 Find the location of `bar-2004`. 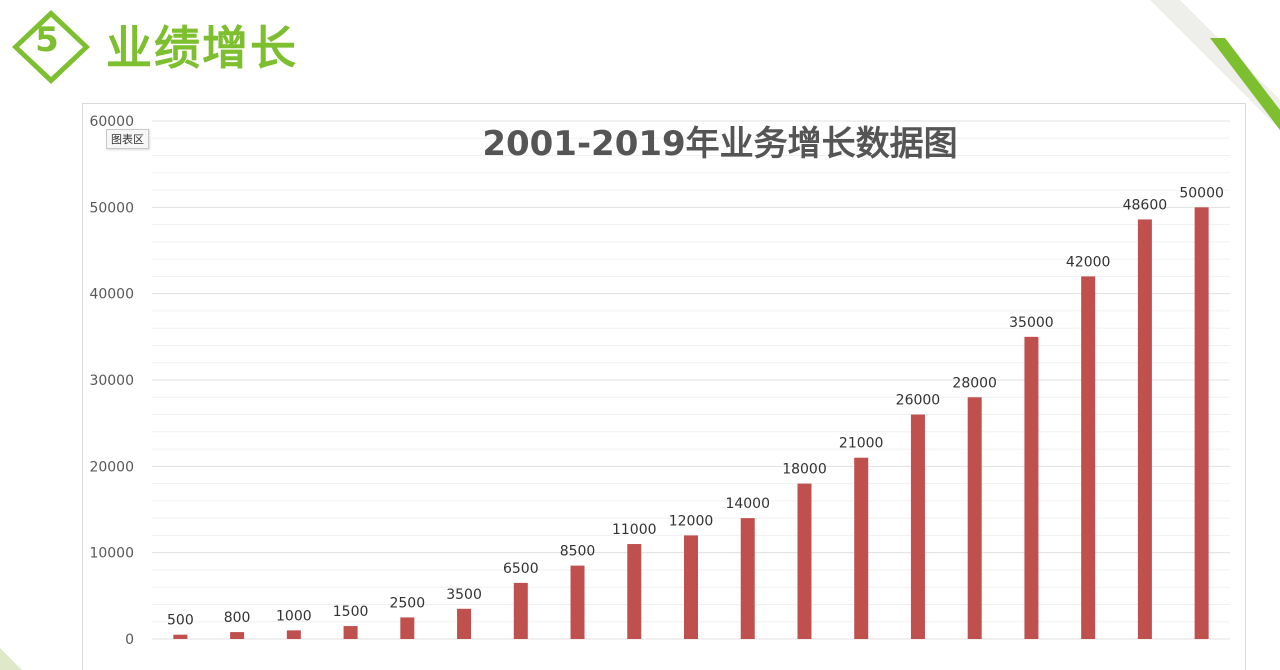

bar-2004 is located at coordinates (350, 632).